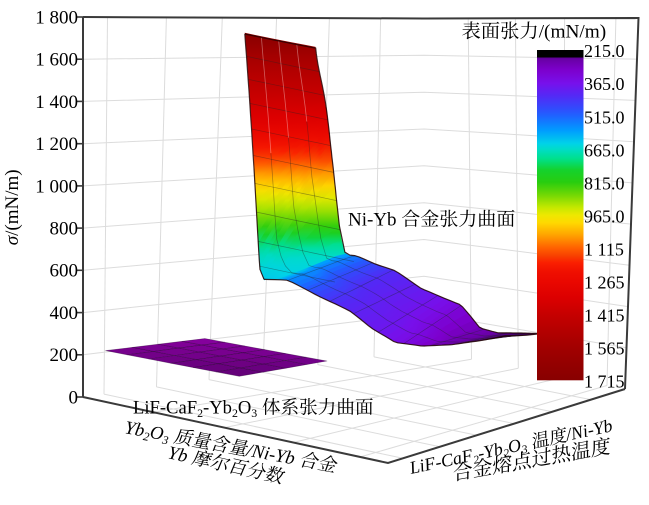 Image resolution: width=649 pixels, height=505 pixels. Describe the element at coordinates (604, 249) in the screenshot. I see `svg-text: 1 115` at that location.